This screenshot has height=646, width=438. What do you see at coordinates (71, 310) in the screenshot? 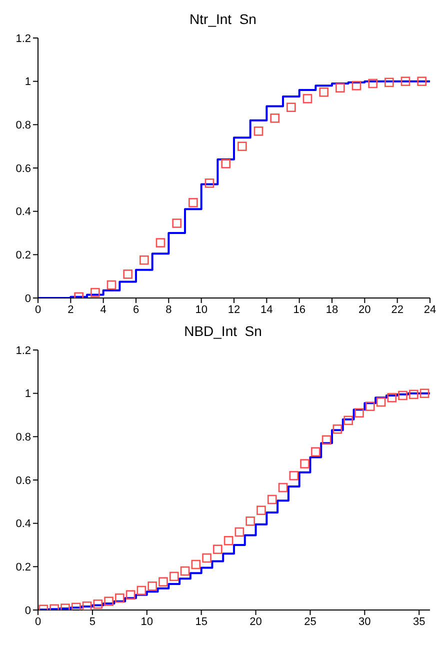
I see `x-tick-label: 2` at bounding box center [71, 310].